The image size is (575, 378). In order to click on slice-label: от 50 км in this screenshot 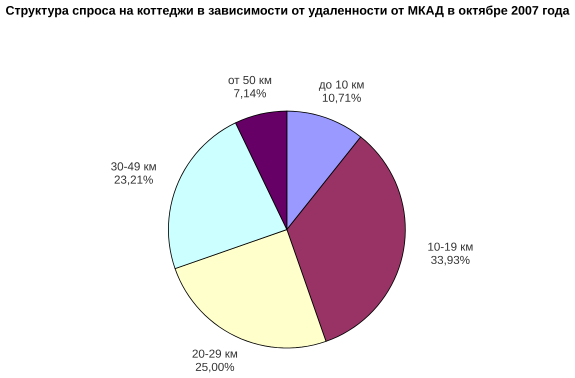, I will do `click(250, 80)`.